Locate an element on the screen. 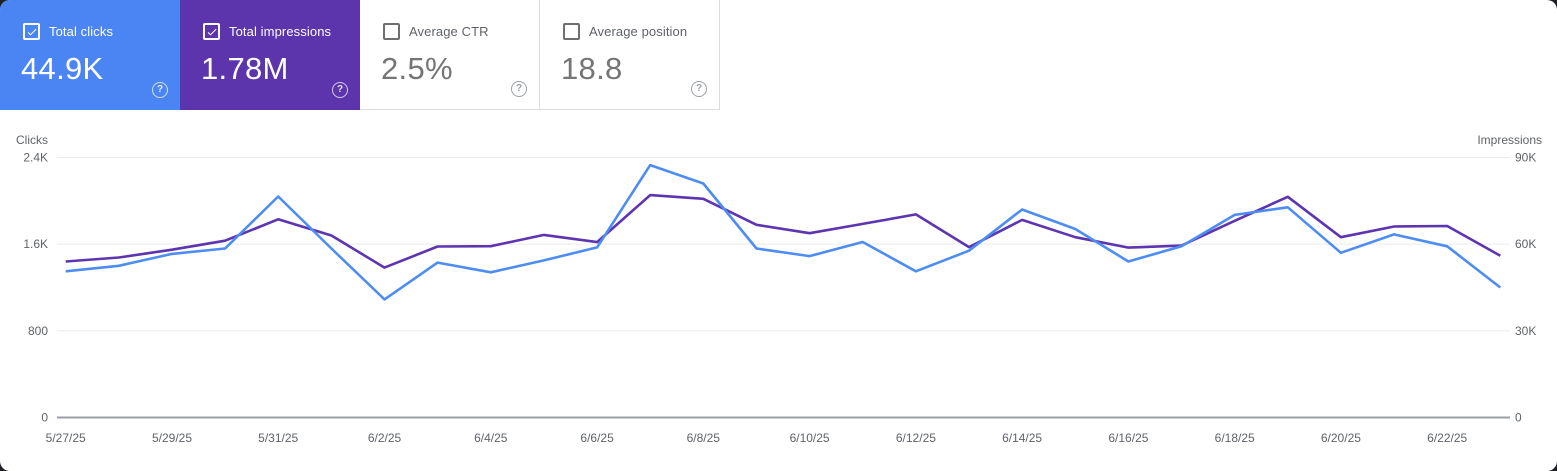 This screenshot has height=471, width=1557. x-tick-label: 6/12/25 is located at coordinates (916, 438).